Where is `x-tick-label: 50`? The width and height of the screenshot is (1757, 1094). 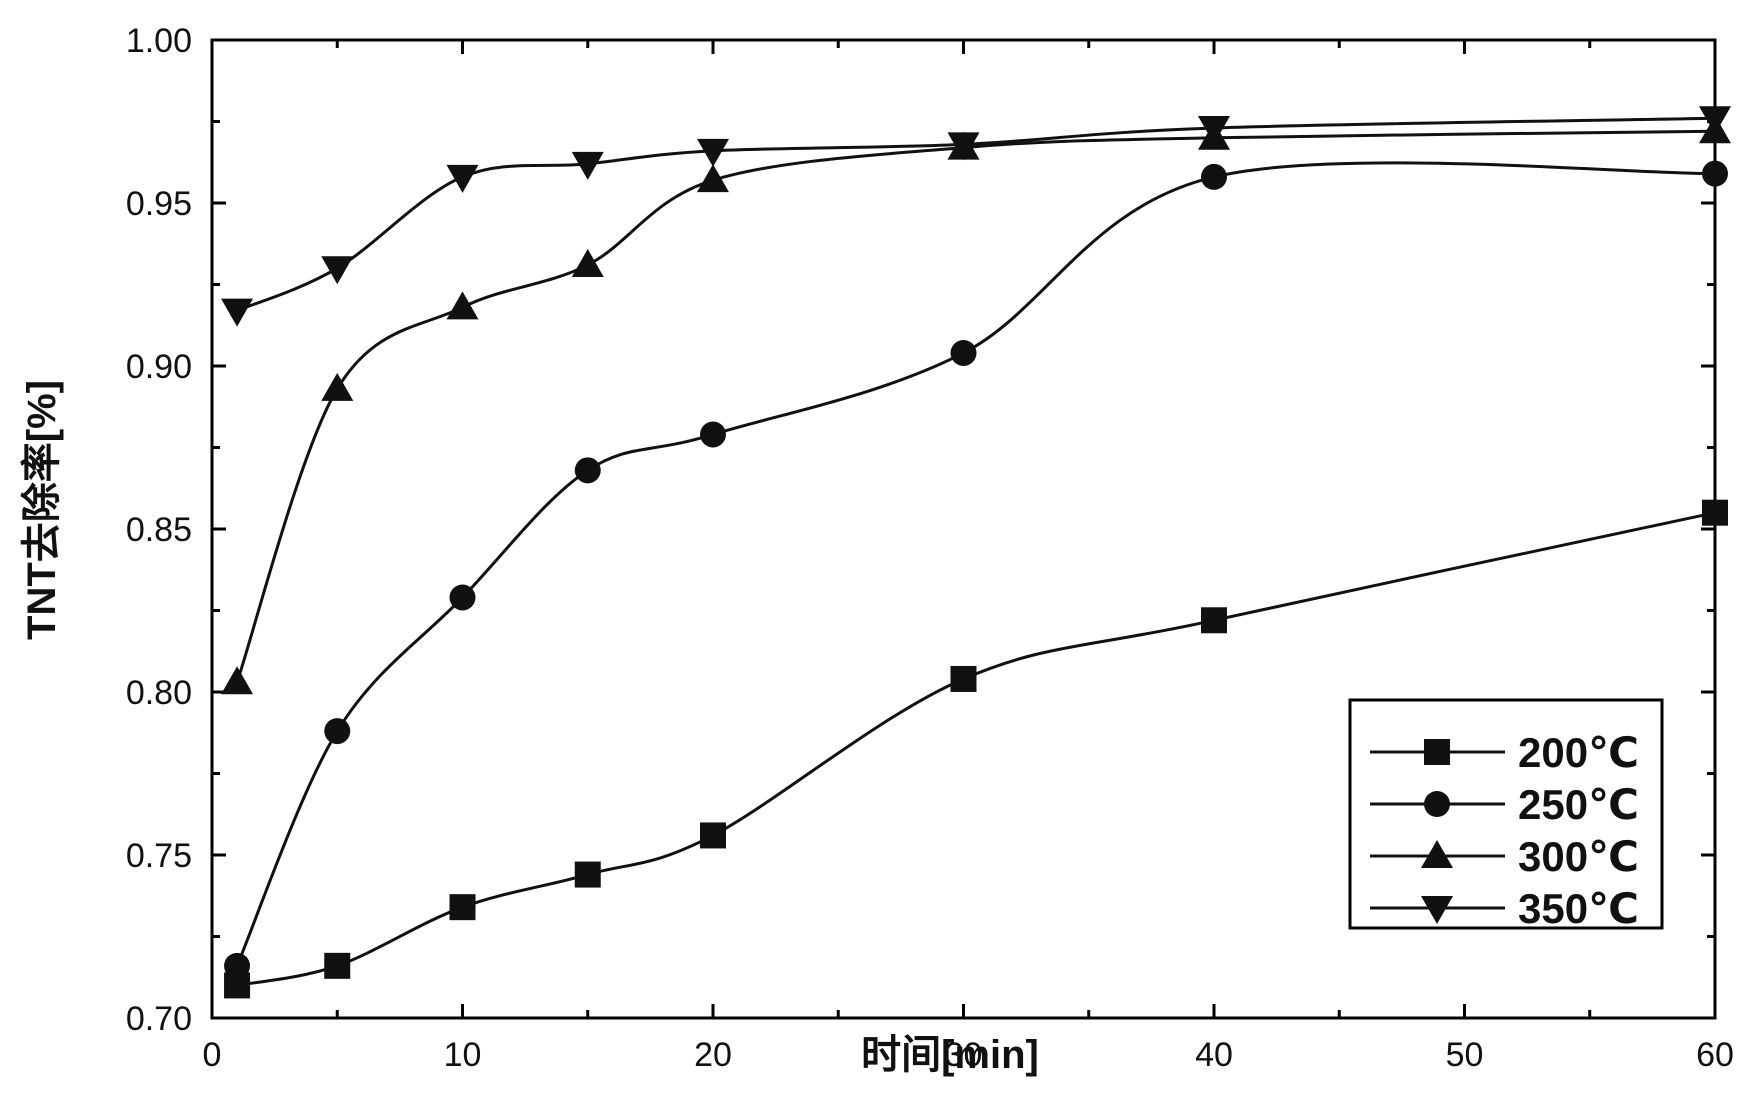
x-tick-label: 50 is located at coordinates (1465, 1055).